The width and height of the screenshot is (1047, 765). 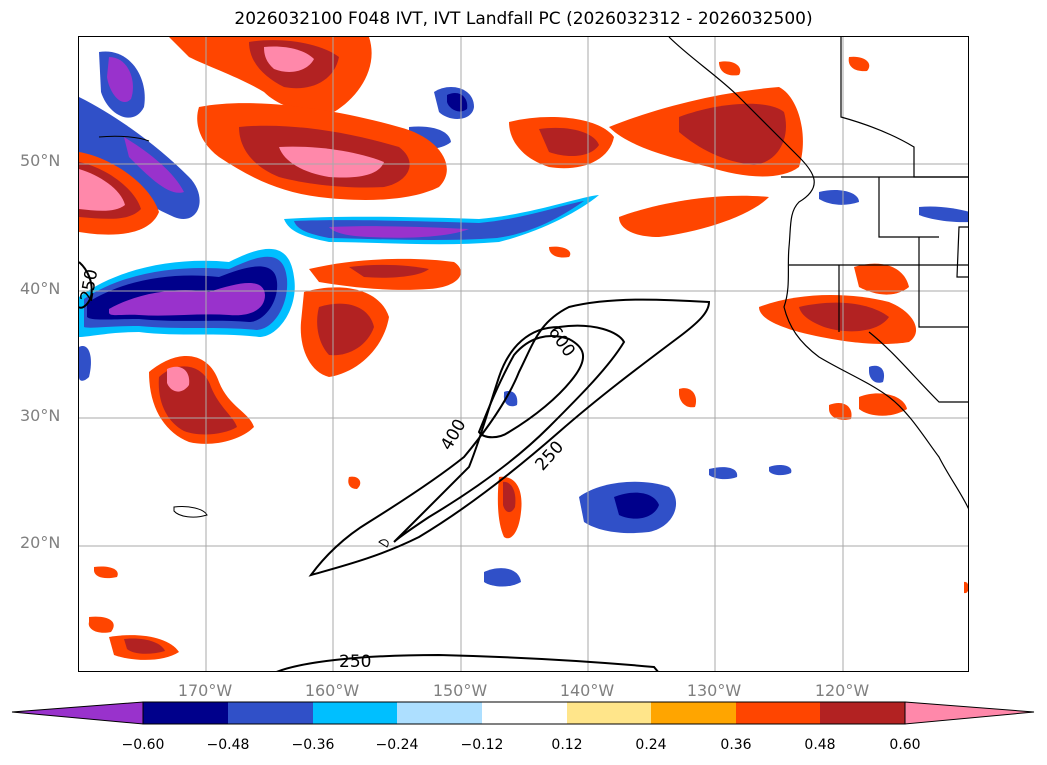 I want to click on colorbar-outline, so click(x=524, y=713).